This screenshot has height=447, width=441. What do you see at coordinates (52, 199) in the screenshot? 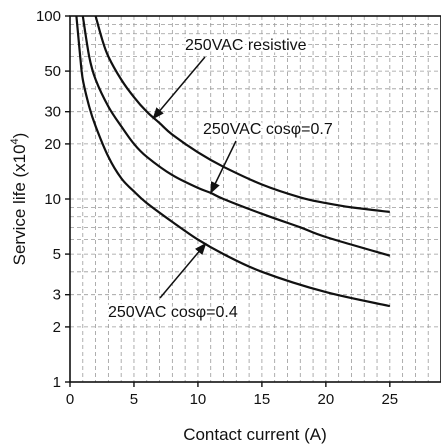
I see `y-tick-label: 10` at bounding box center [52, 199].